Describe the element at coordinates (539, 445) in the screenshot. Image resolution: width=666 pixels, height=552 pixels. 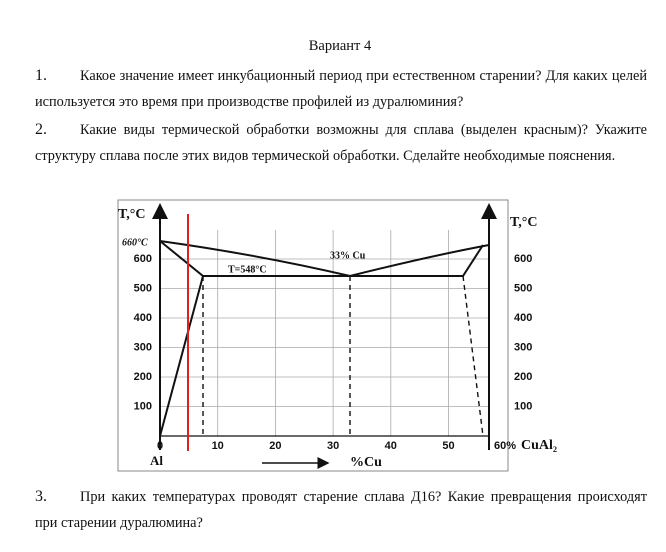
I see `x-end-label: CuAl₂` at that location.